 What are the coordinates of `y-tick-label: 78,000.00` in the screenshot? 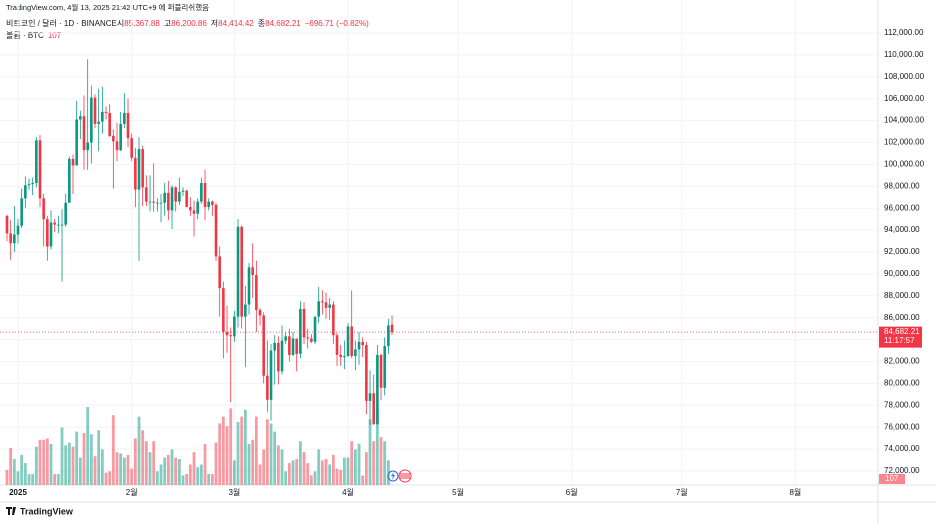 It's located at (902, 404).